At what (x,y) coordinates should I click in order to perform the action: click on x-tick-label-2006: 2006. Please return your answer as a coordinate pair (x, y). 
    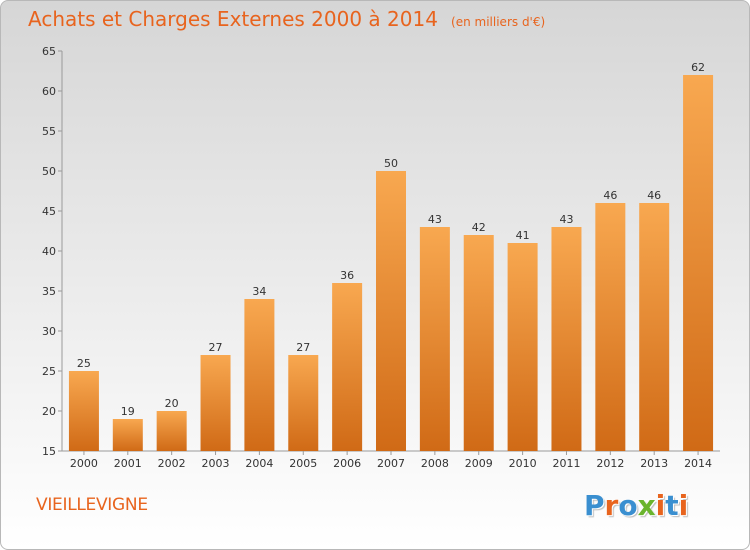
    Looking at the image, I should click on (347, 463).